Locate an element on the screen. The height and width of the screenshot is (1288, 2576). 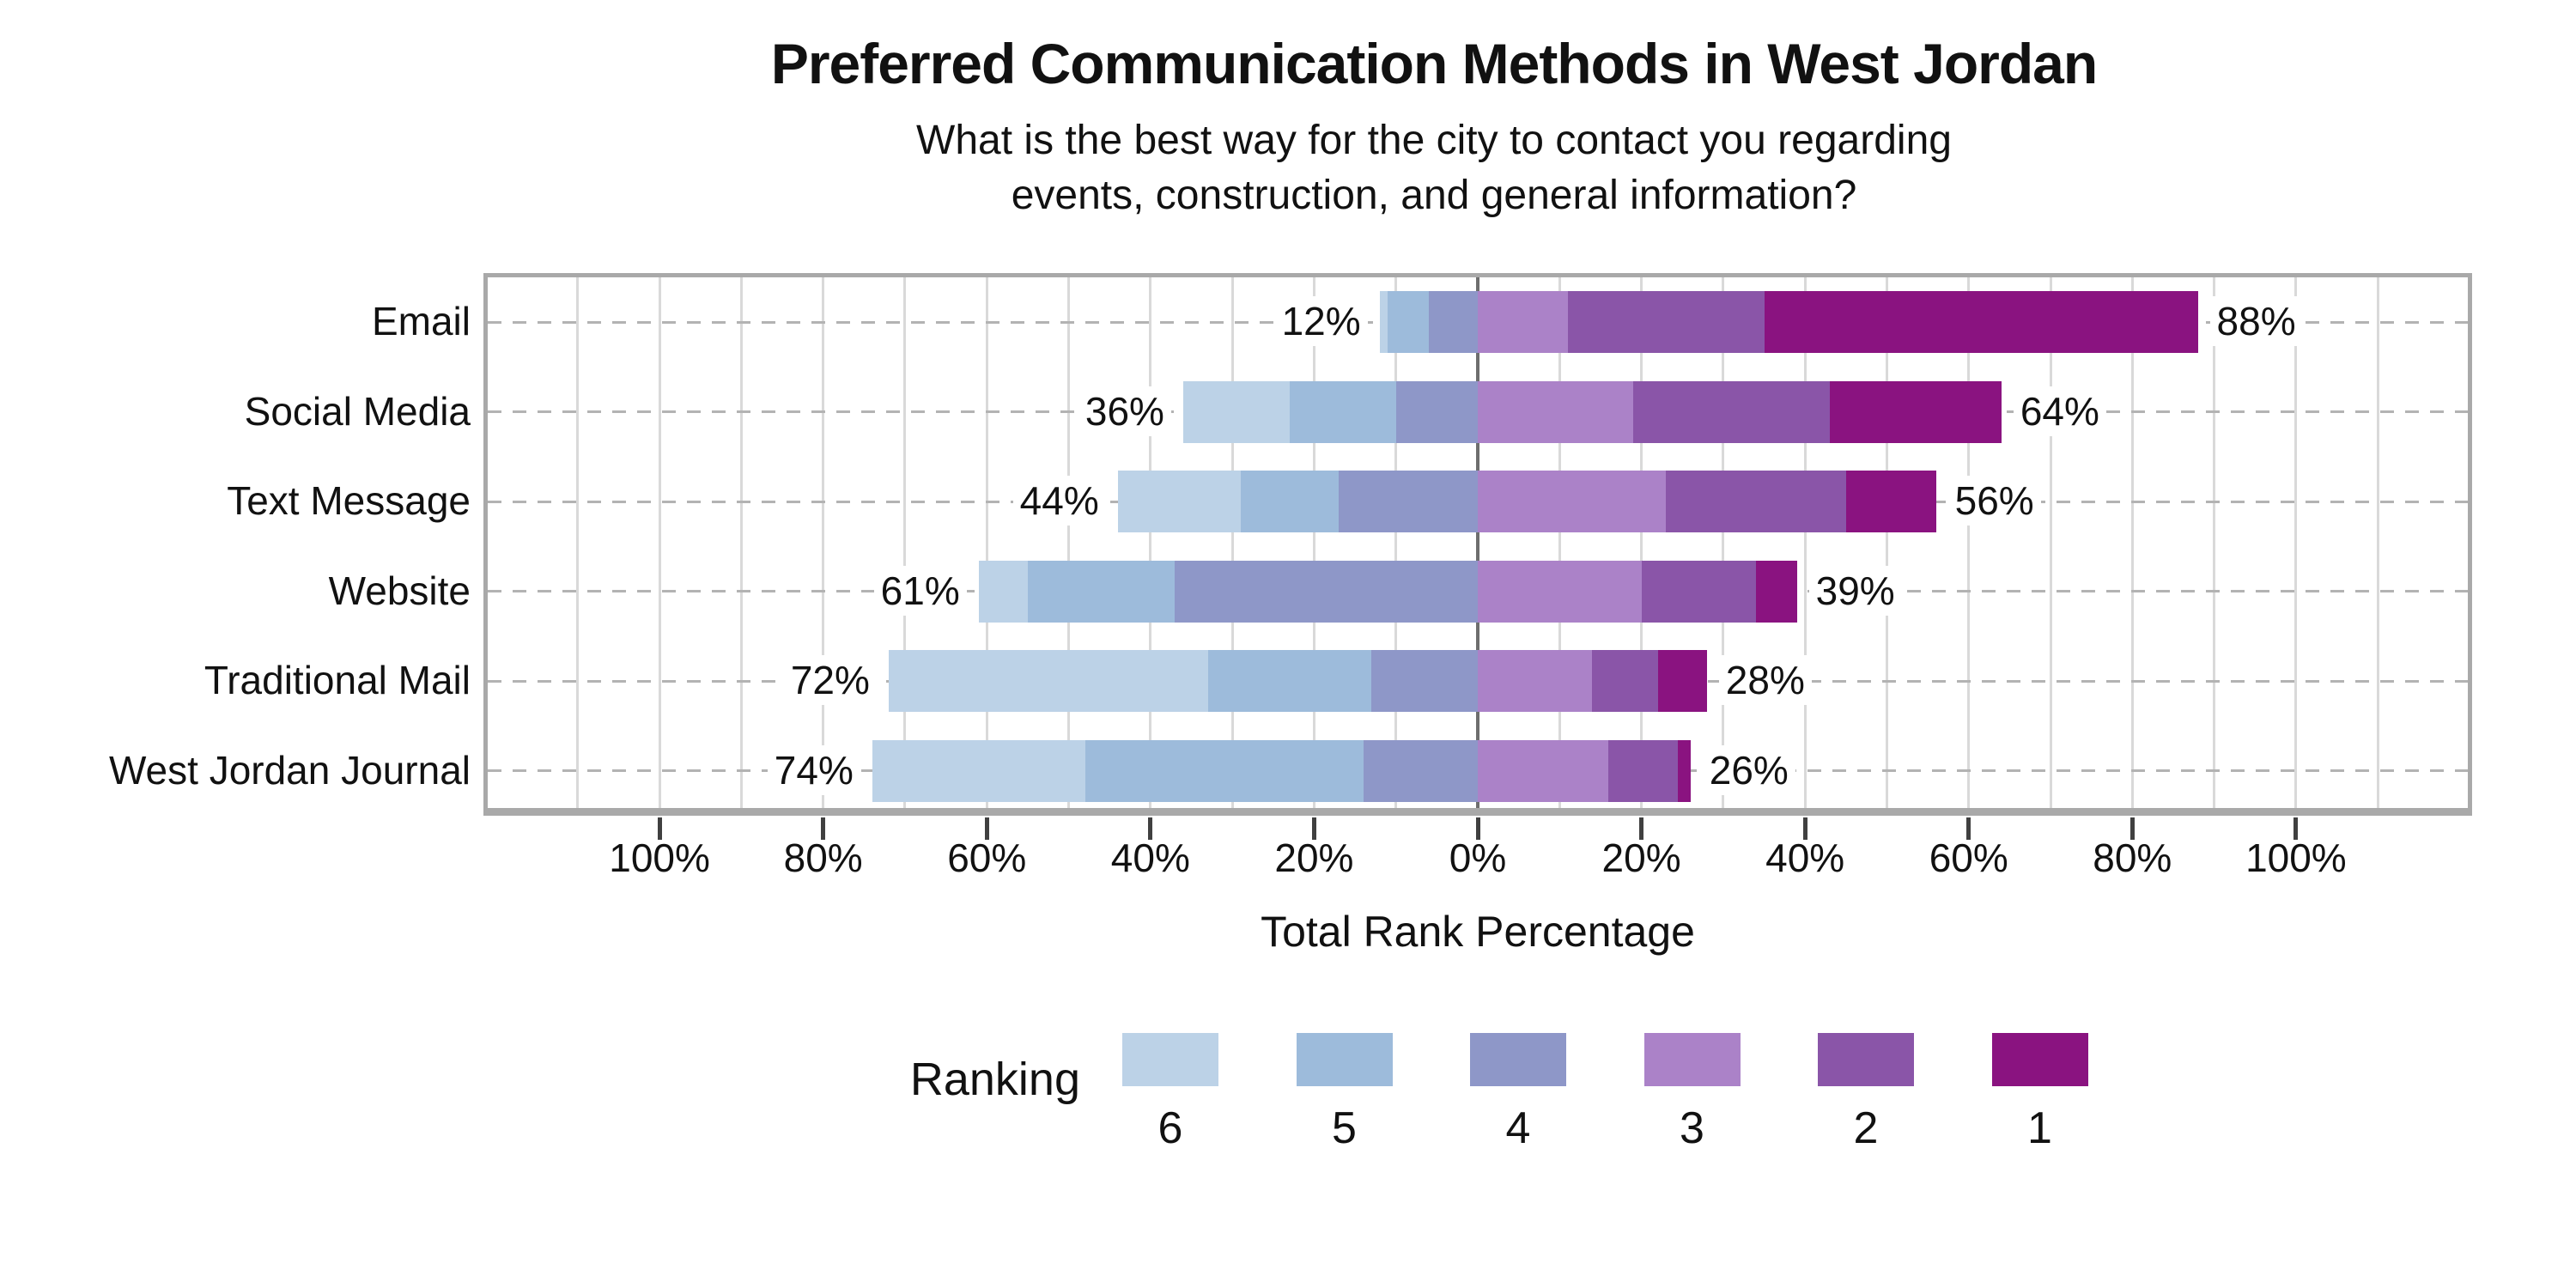
category-label: Website is located at coordinates (399, 590).